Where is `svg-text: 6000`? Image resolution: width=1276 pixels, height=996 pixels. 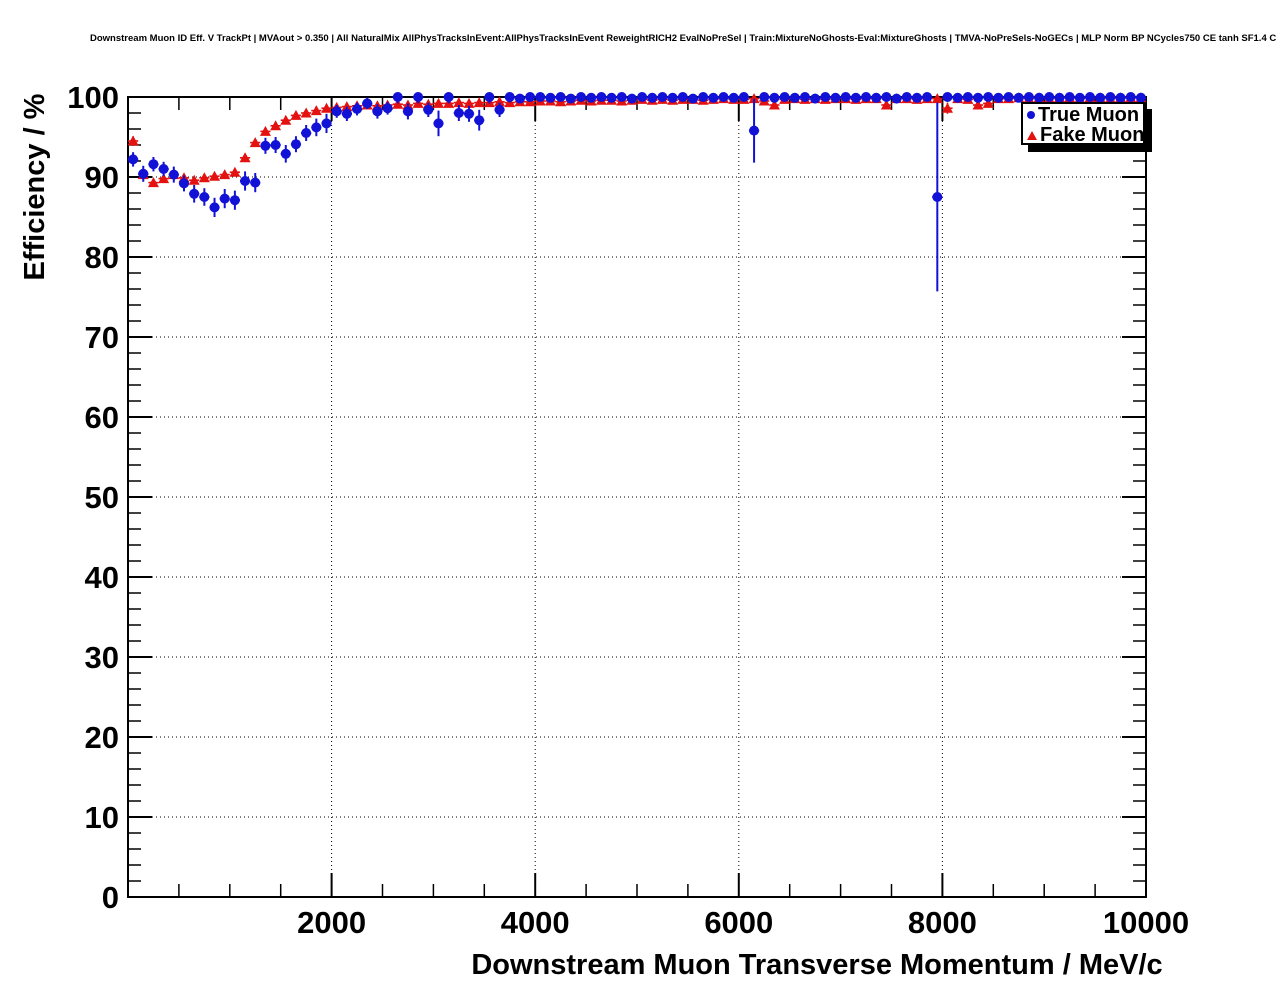 svg-text: 6000 is located at coordinates (738, 922).